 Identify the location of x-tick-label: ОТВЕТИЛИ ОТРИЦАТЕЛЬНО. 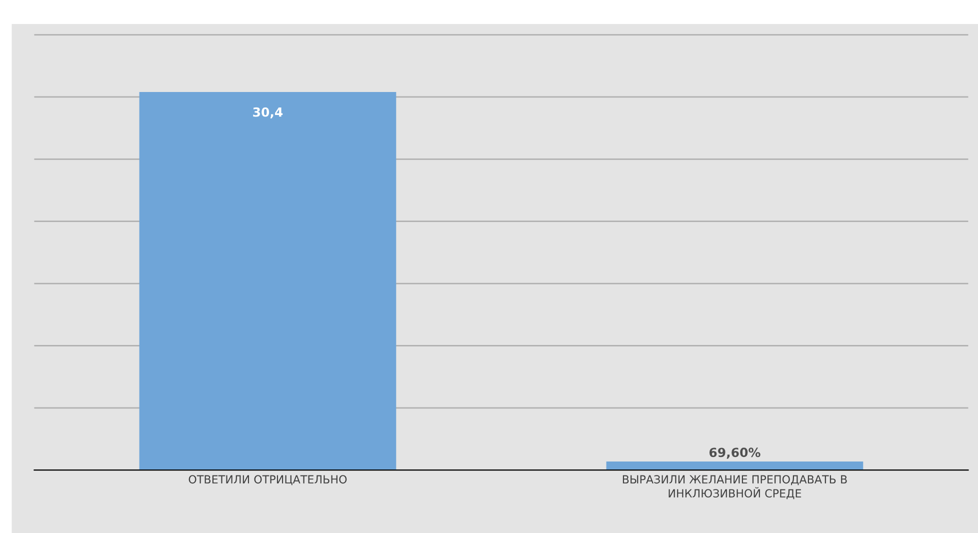
(267, 480).